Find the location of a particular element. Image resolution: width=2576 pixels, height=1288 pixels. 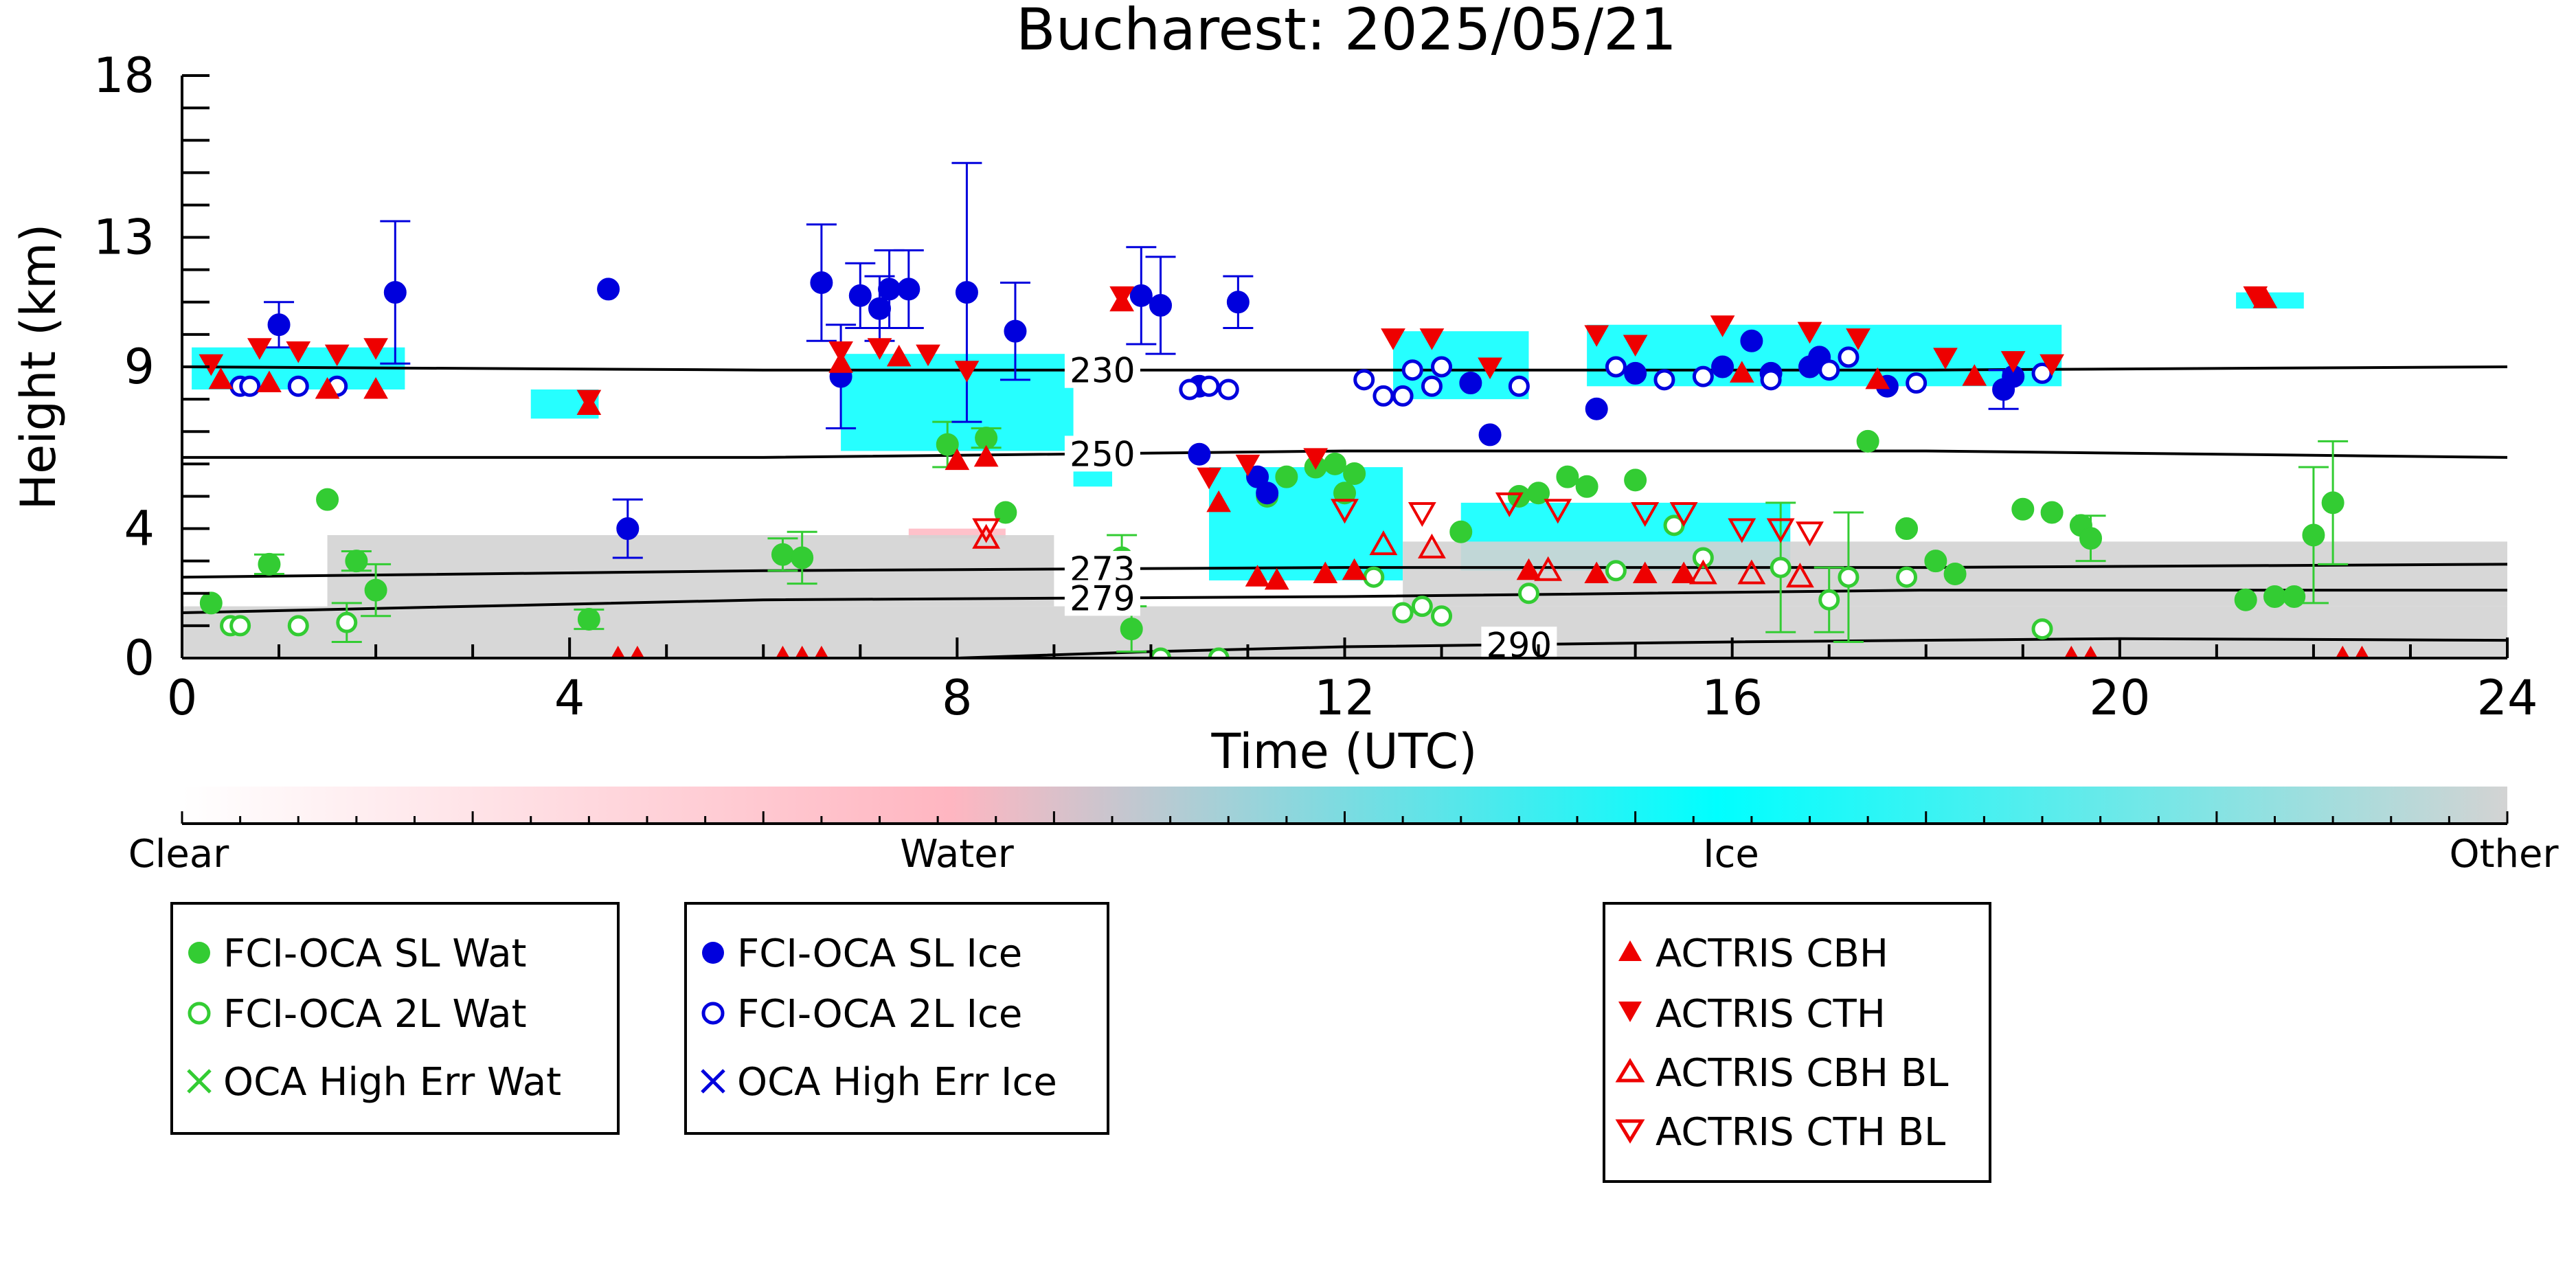

x-tick-label: 12 is located at coordinates (1344, 698).